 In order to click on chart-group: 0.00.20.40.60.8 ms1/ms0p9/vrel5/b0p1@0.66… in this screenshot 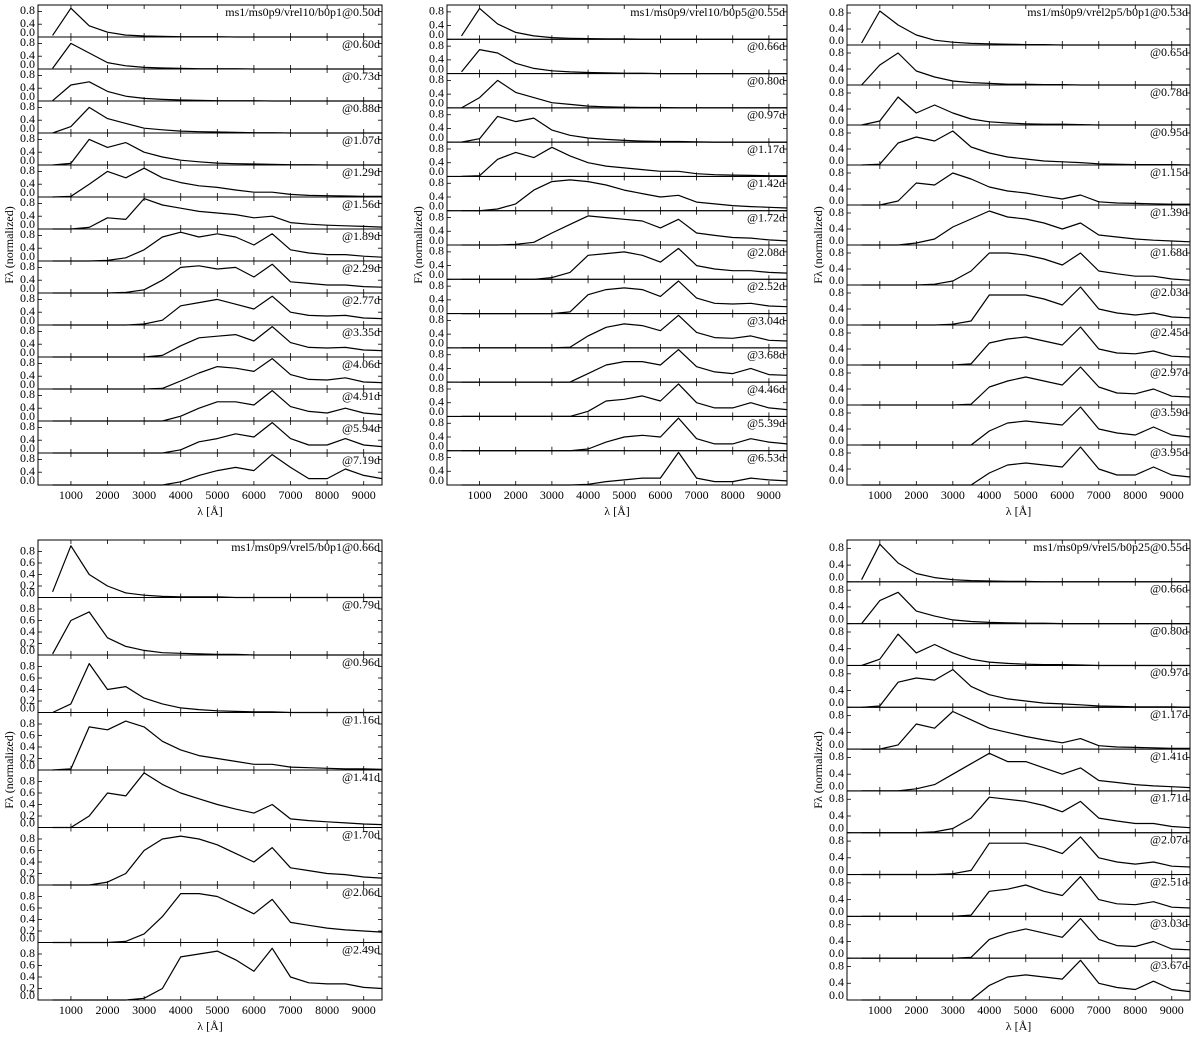, I will do `click(192, 786)`.